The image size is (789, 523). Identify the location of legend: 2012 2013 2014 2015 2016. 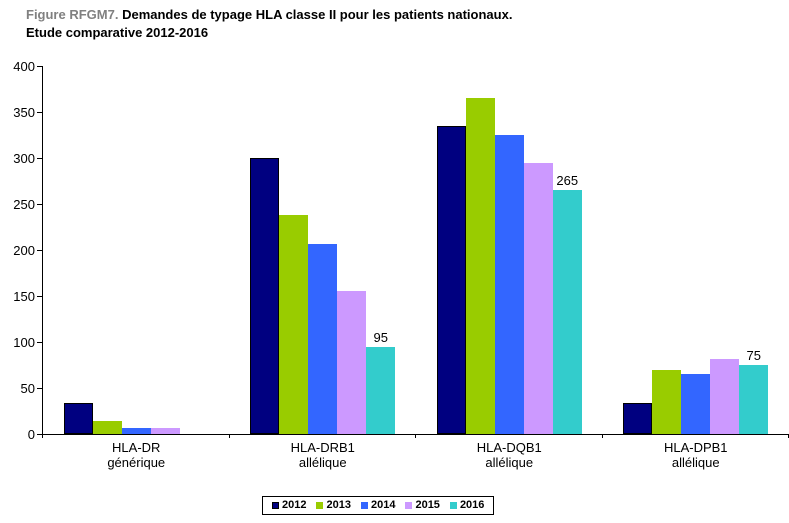
(378, 505).